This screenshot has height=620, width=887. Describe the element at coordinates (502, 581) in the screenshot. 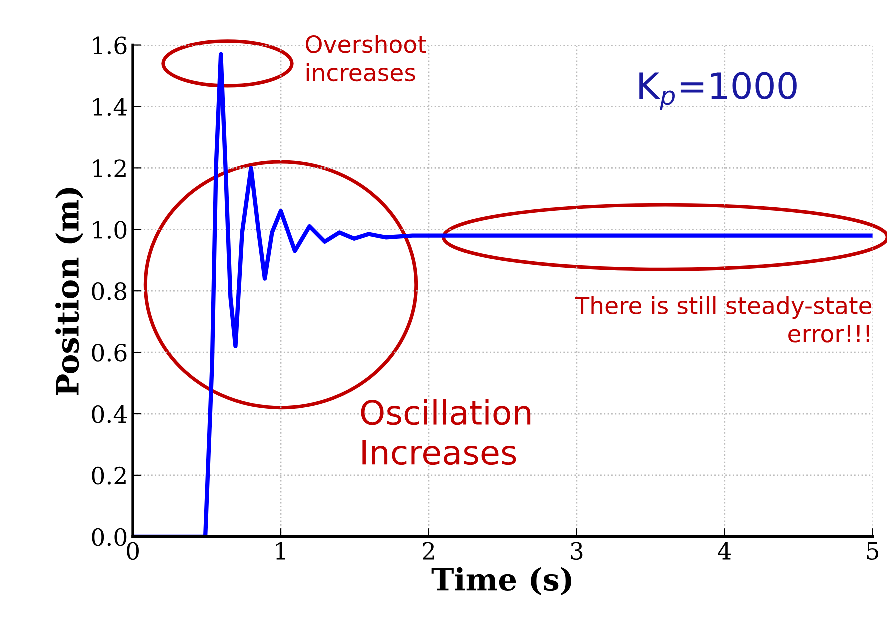

I see `x-axis-title: Time (s)` at that location.